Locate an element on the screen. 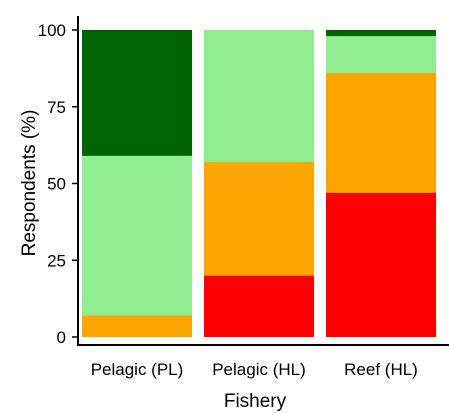 The height and width of the screenshot is (413, 449). y-tick-label-1: 25 is located at coordinates (56, 260).